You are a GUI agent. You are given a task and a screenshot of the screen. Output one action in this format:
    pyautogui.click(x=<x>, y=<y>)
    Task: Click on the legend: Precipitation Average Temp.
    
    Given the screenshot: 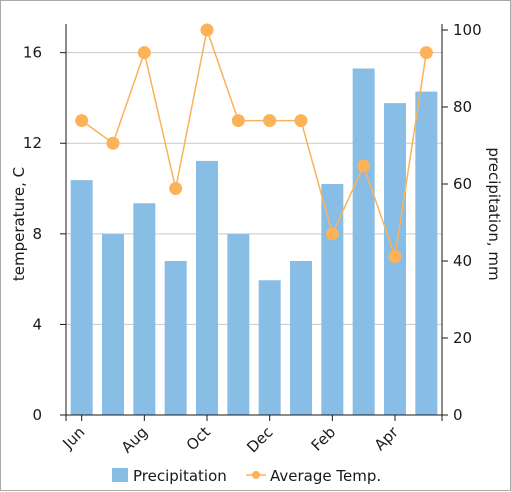 What is the action you would take?
    pyautogui.click(x=246, y=476)
    